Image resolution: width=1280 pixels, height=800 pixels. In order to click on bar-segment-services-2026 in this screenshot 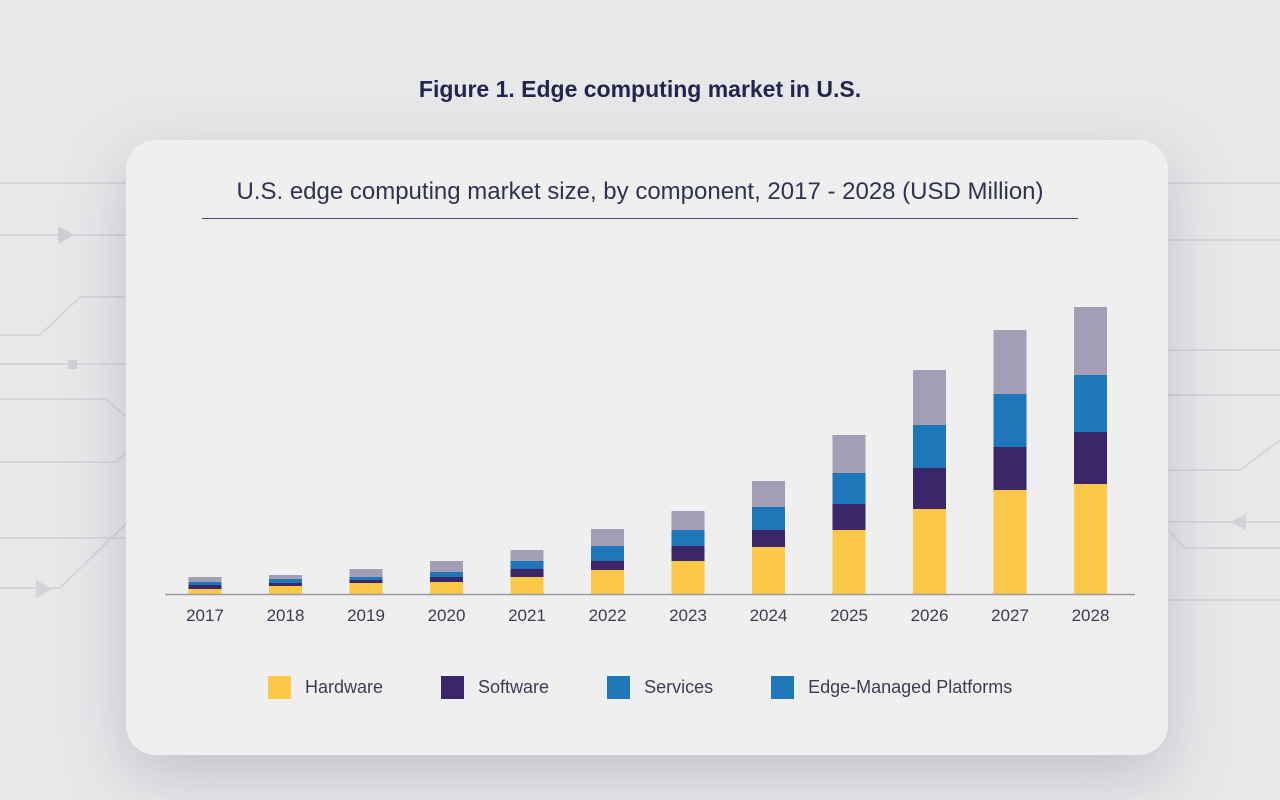, I will do `click(929, 446)`.